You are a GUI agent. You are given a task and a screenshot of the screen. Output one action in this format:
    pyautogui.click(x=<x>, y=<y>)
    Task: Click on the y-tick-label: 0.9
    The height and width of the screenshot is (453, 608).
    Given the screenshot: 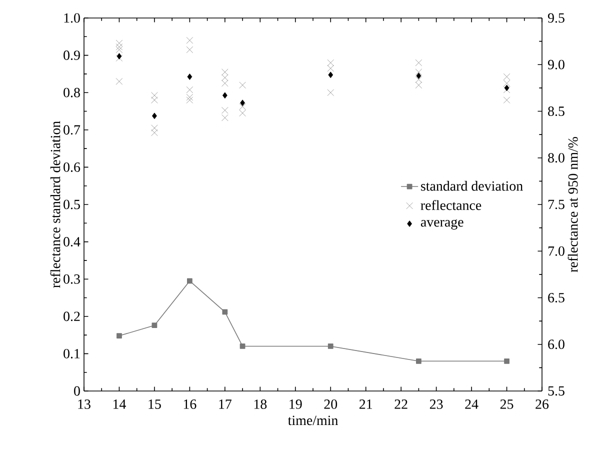 What is the action you would take?
    pyautogui.click(x=72, y=55)
    